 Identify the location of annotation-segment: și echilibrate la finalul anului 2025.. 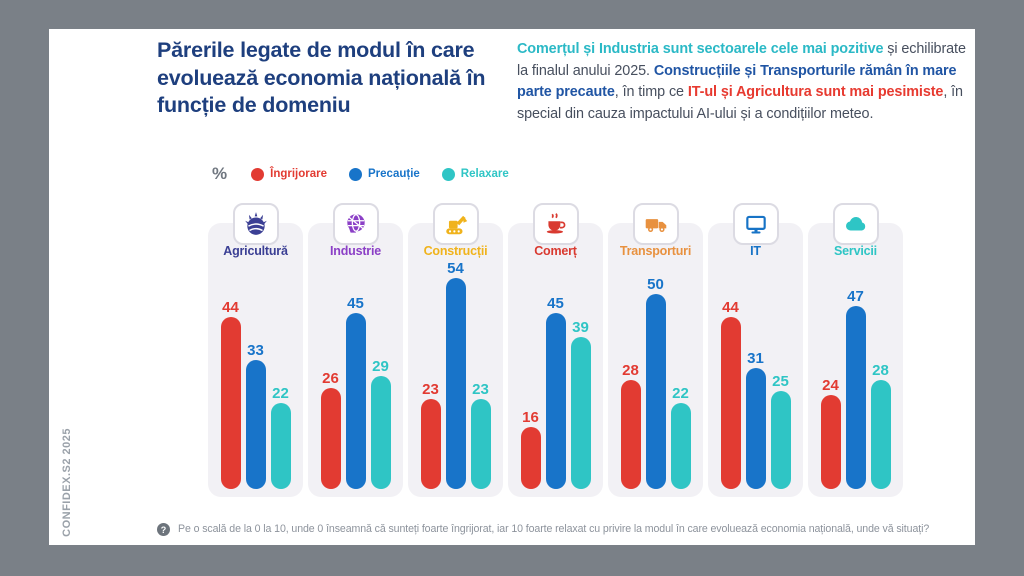
(741, 60).